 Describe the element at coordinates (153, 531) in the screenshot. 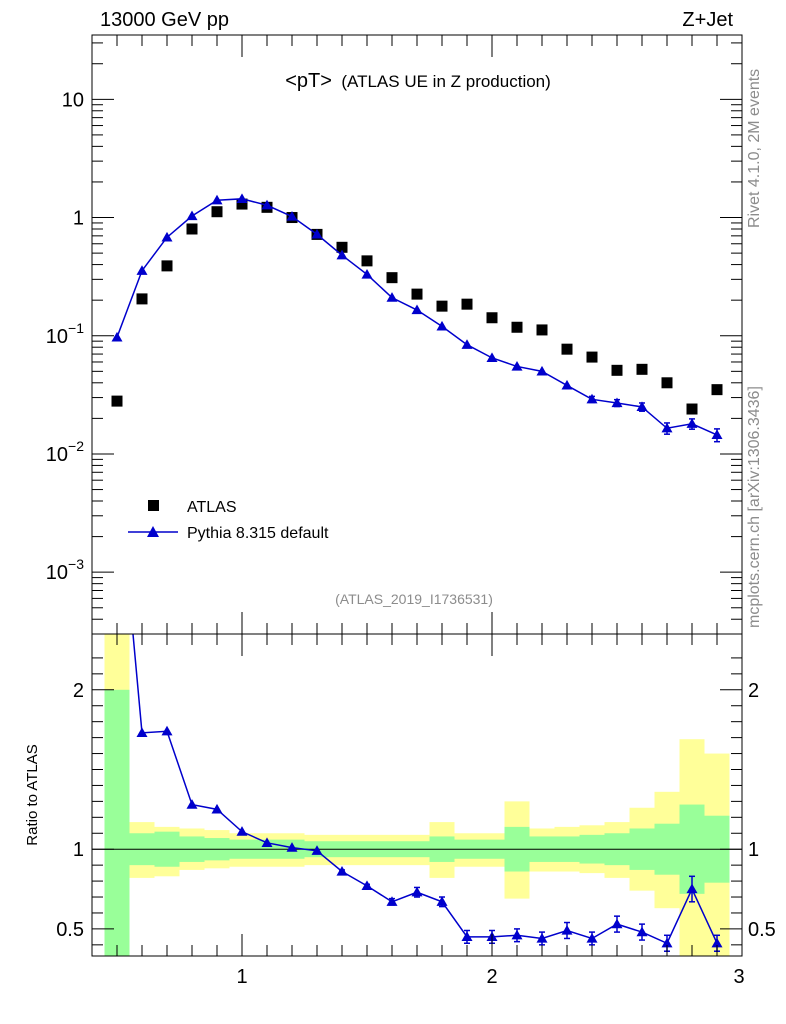

I see `legend-pythia-marker` at that location.